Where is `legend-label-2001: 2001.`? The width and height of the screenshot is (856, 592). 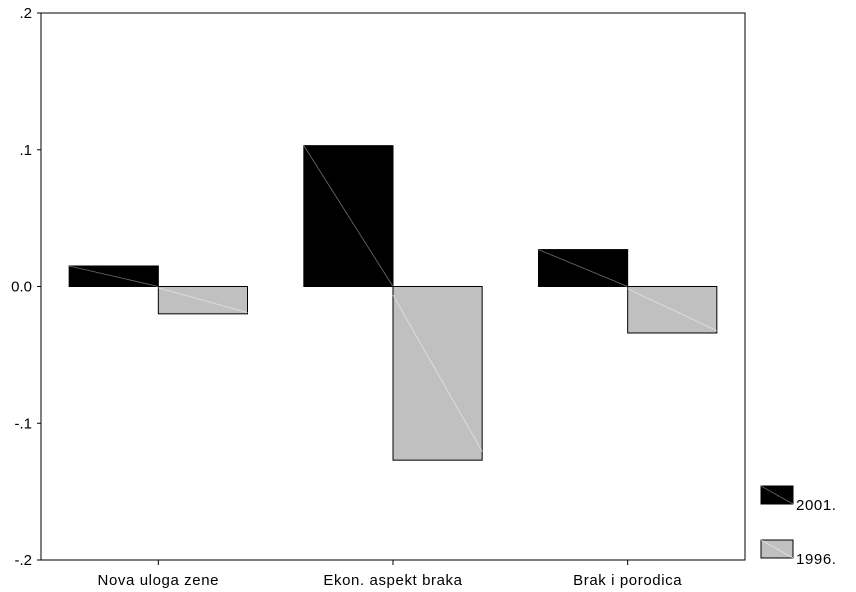 legend-label-2001: 2001. is located at coordinates (816, 505).